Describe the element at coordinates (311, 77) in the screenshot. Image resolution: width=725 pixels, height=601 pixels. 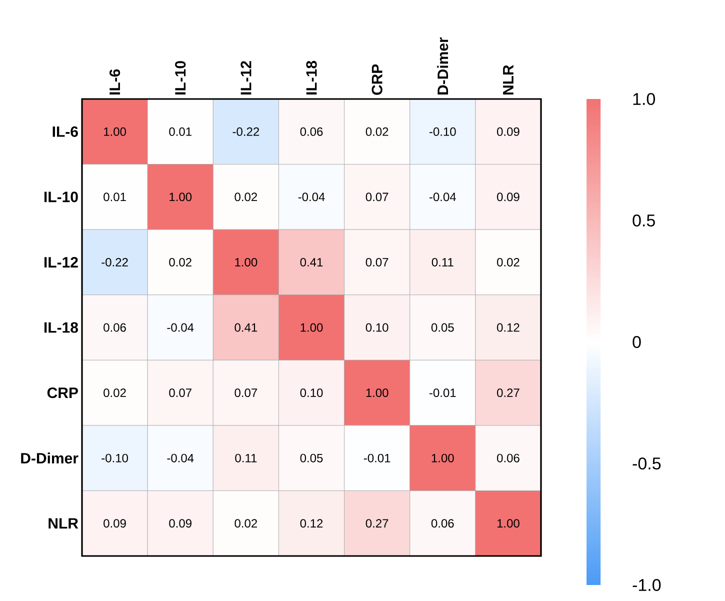
I see `x-tick-label: IL-18` at that location.